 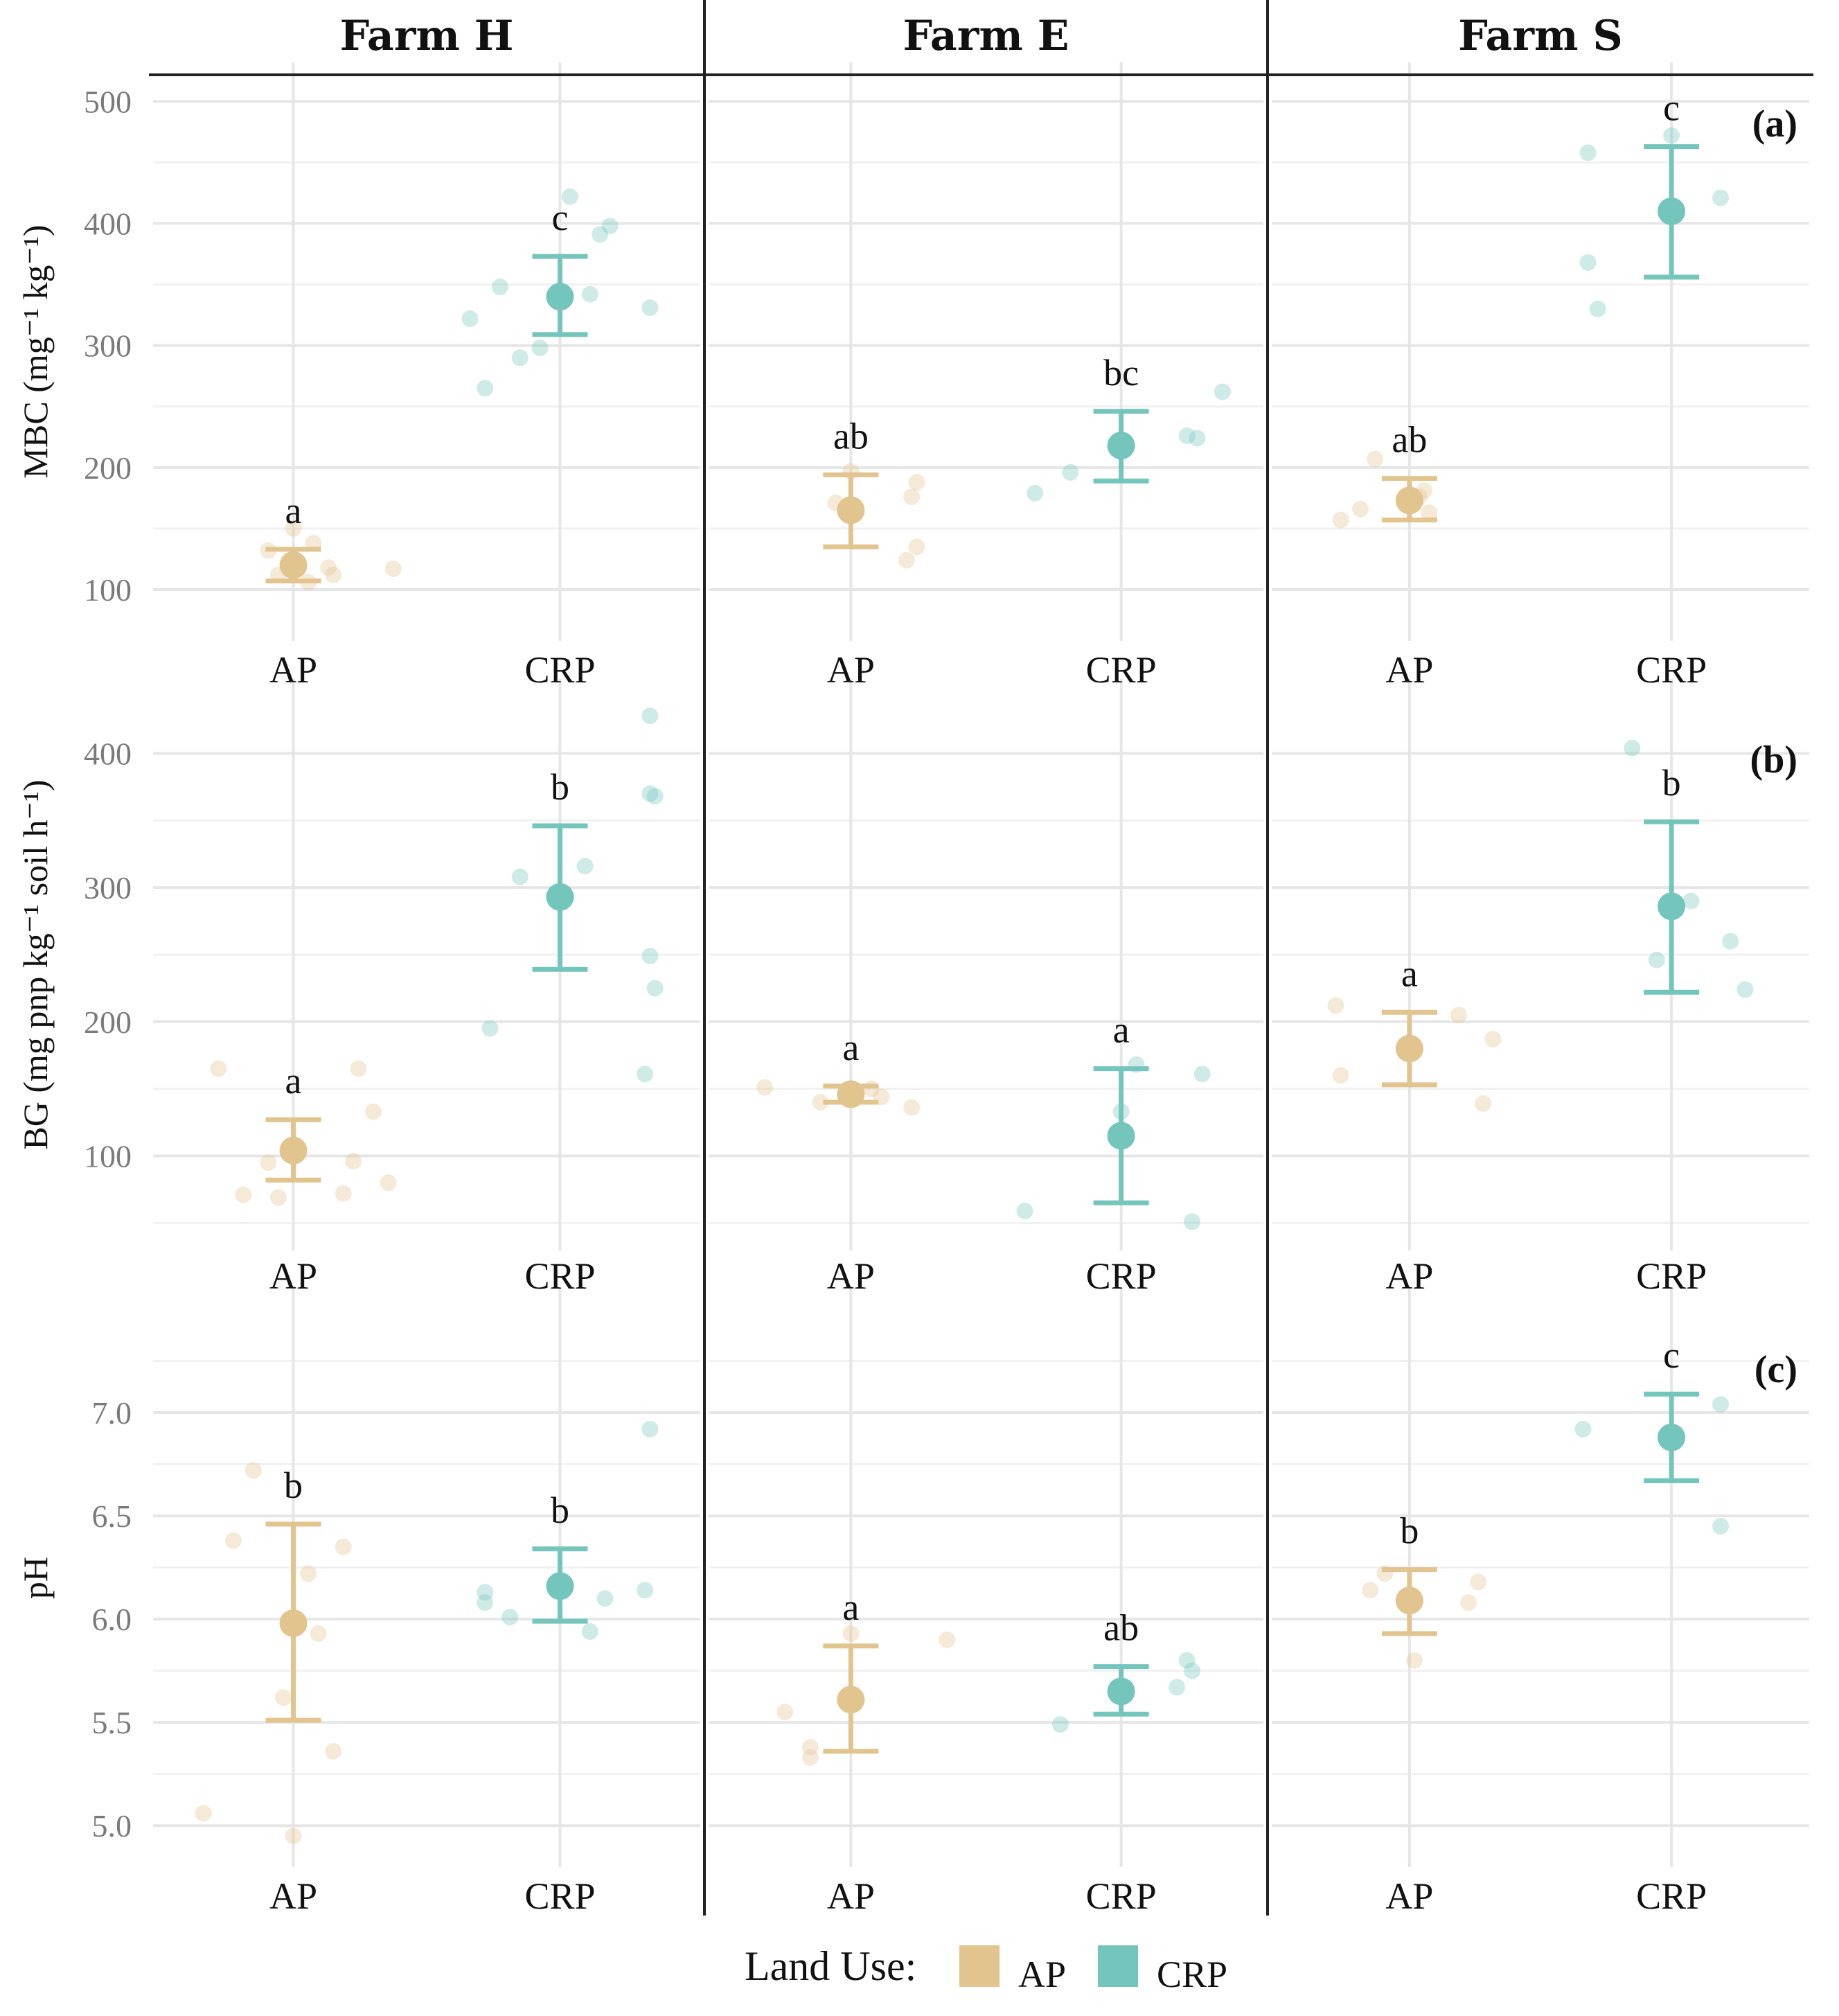 I want to click on y-tick-label: 6.5, so click(x=112, y=1516).